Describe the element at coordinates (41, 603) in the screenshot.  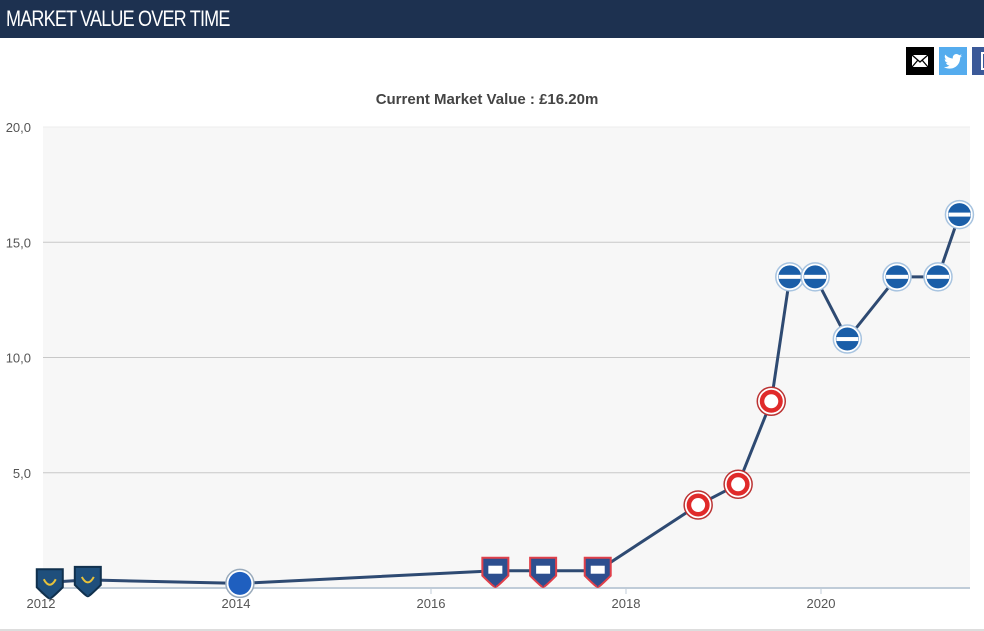
I see `x-tick-label: 2012` at that location.